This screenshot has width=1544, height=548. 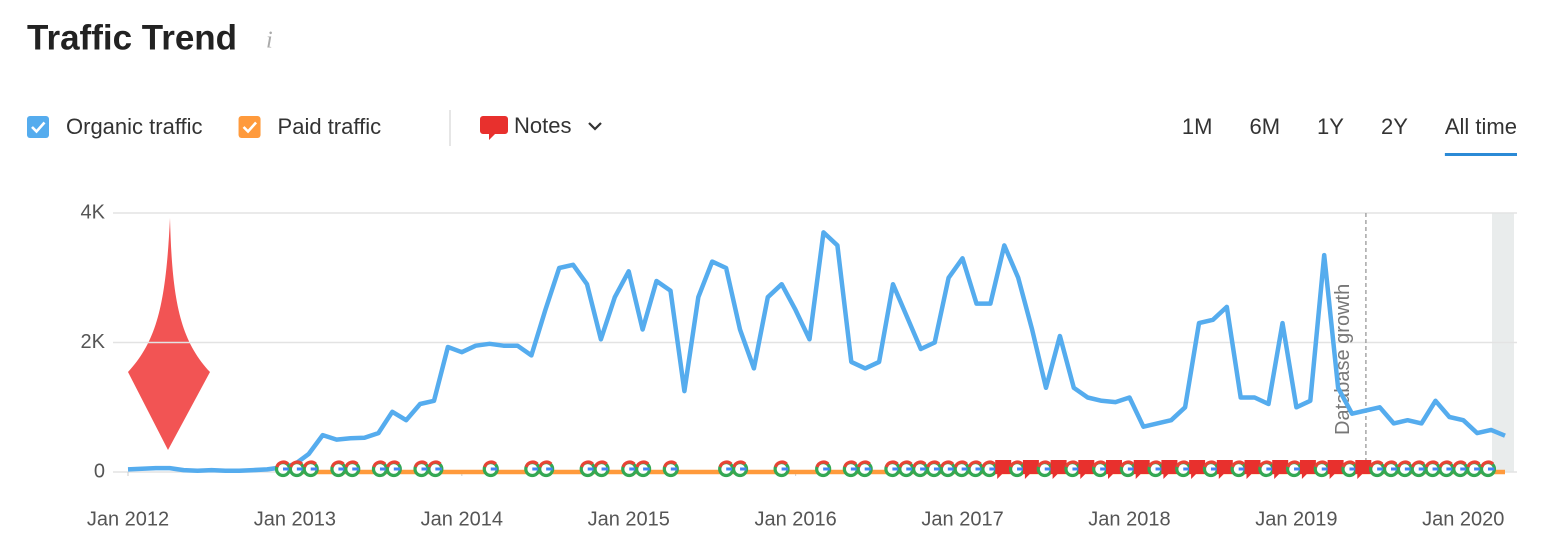 I want to click on notes-label: Notes, so click(x=542, y=125).